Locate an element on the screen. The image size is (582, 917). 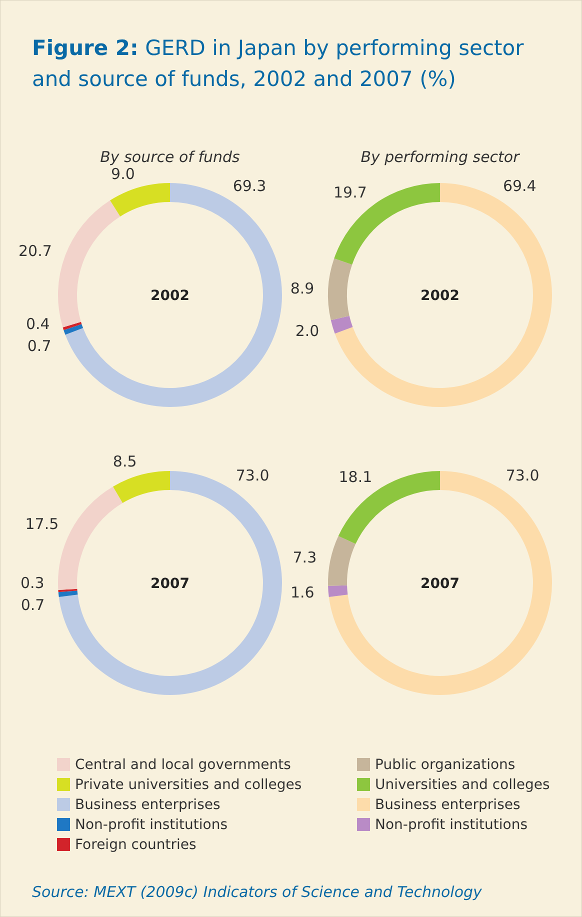
chart-subtitle: By performing sector is located at coordinates (440, 157).